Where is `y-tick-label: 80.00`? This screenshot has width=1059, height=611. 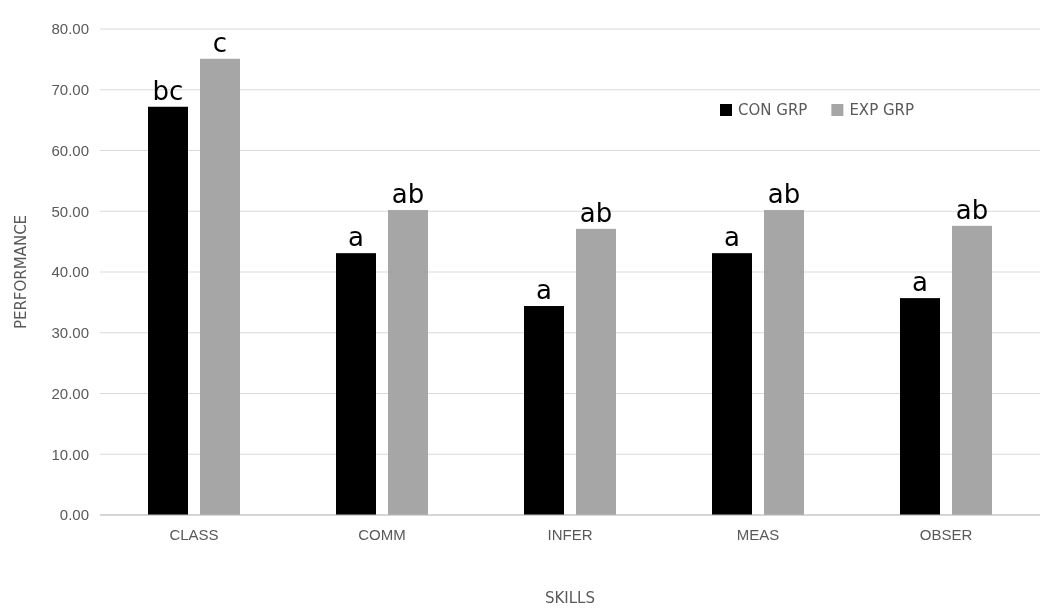
y-tick-label: 80.00 is located at coordinates (70, 29).